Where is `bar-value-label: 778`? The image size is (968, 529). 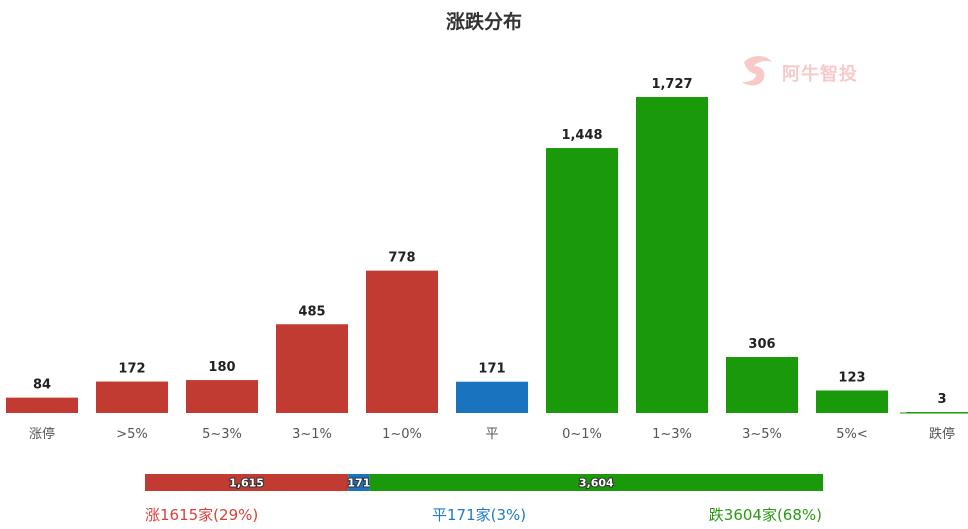 bar-value-label: 778 is located at coordinates (401, 258).